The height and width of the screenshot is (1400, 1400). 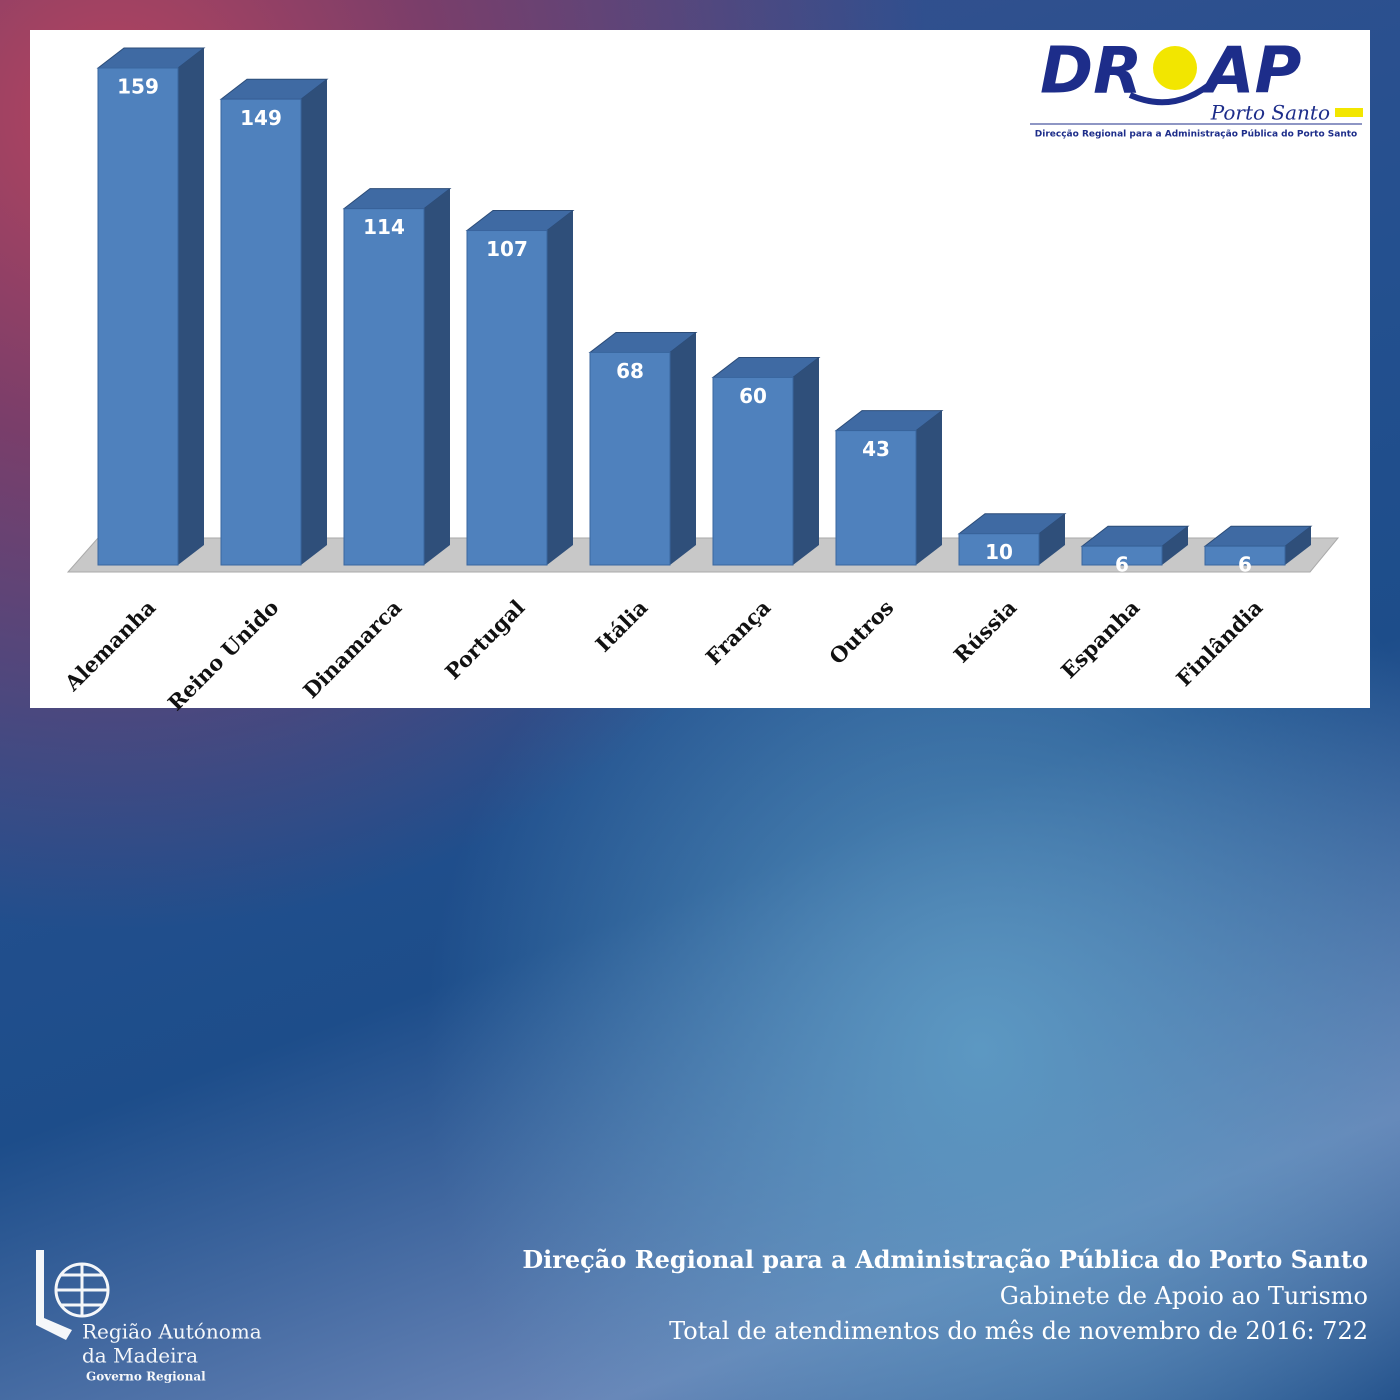 What do you see at coordinates (630, 371) in the screenshot?
I see `data-label: 68` at bounding box center [630, 371].